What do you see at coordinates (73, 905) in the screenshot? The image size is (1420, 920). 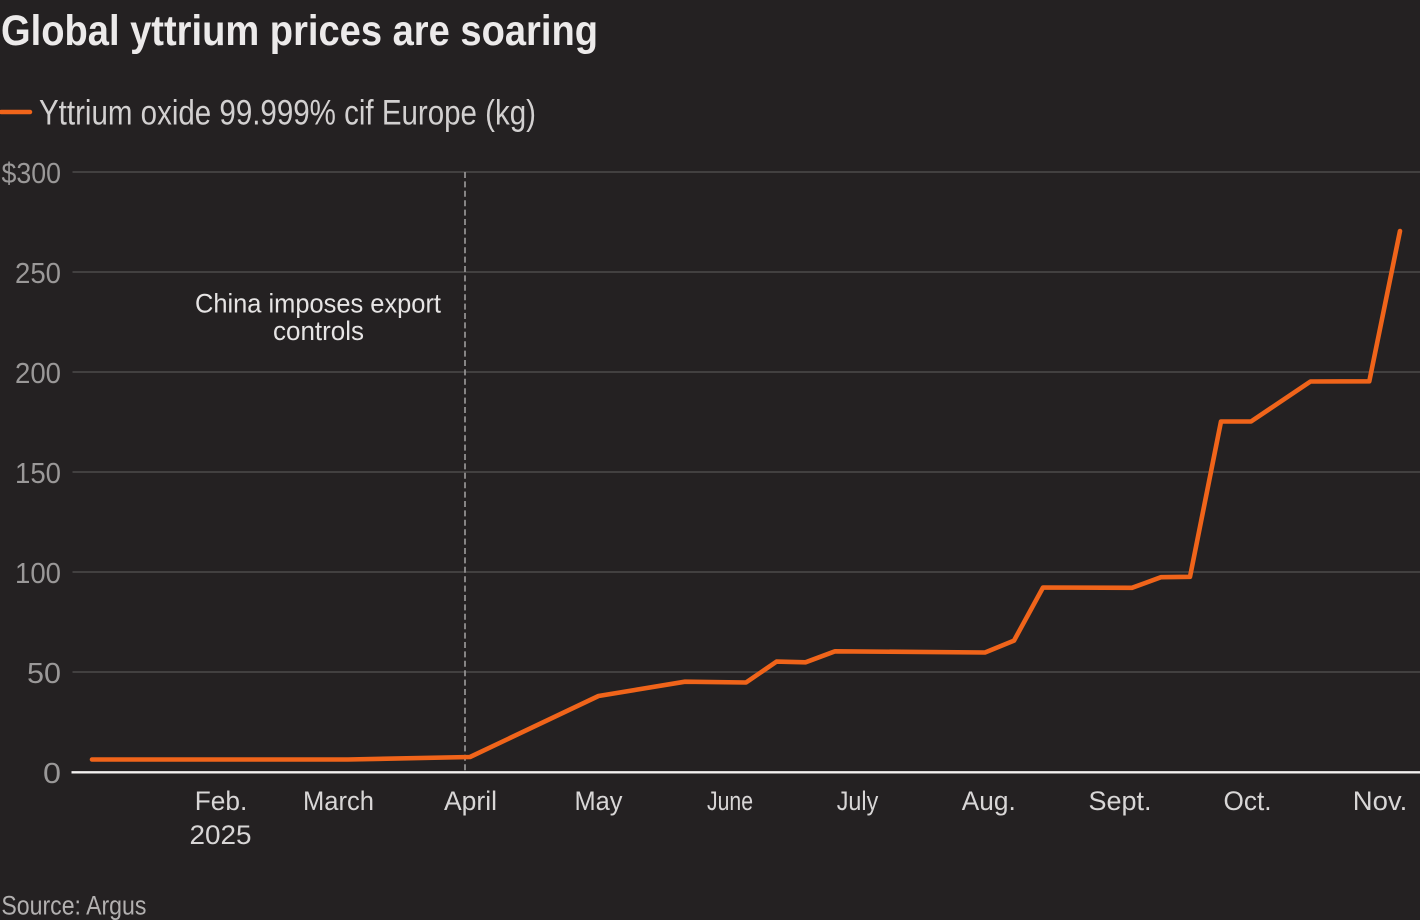 I see `svg-text: Source: Argus` at bounding box center [73, 905].